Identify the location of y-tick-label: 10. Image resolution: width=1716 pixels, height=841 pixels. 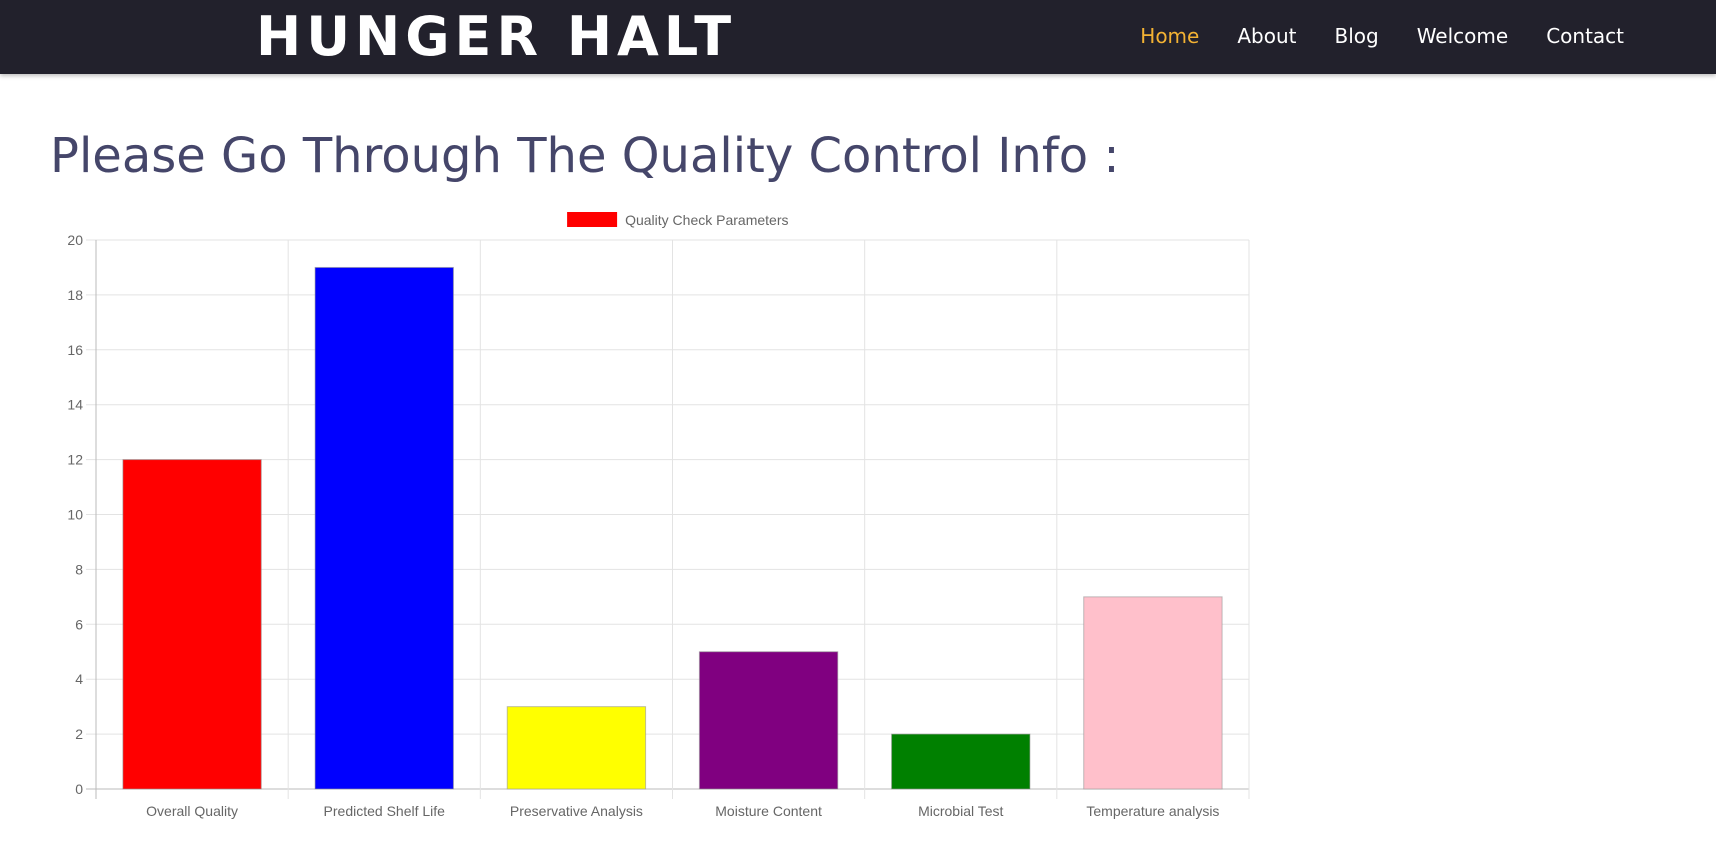
(75, 515).